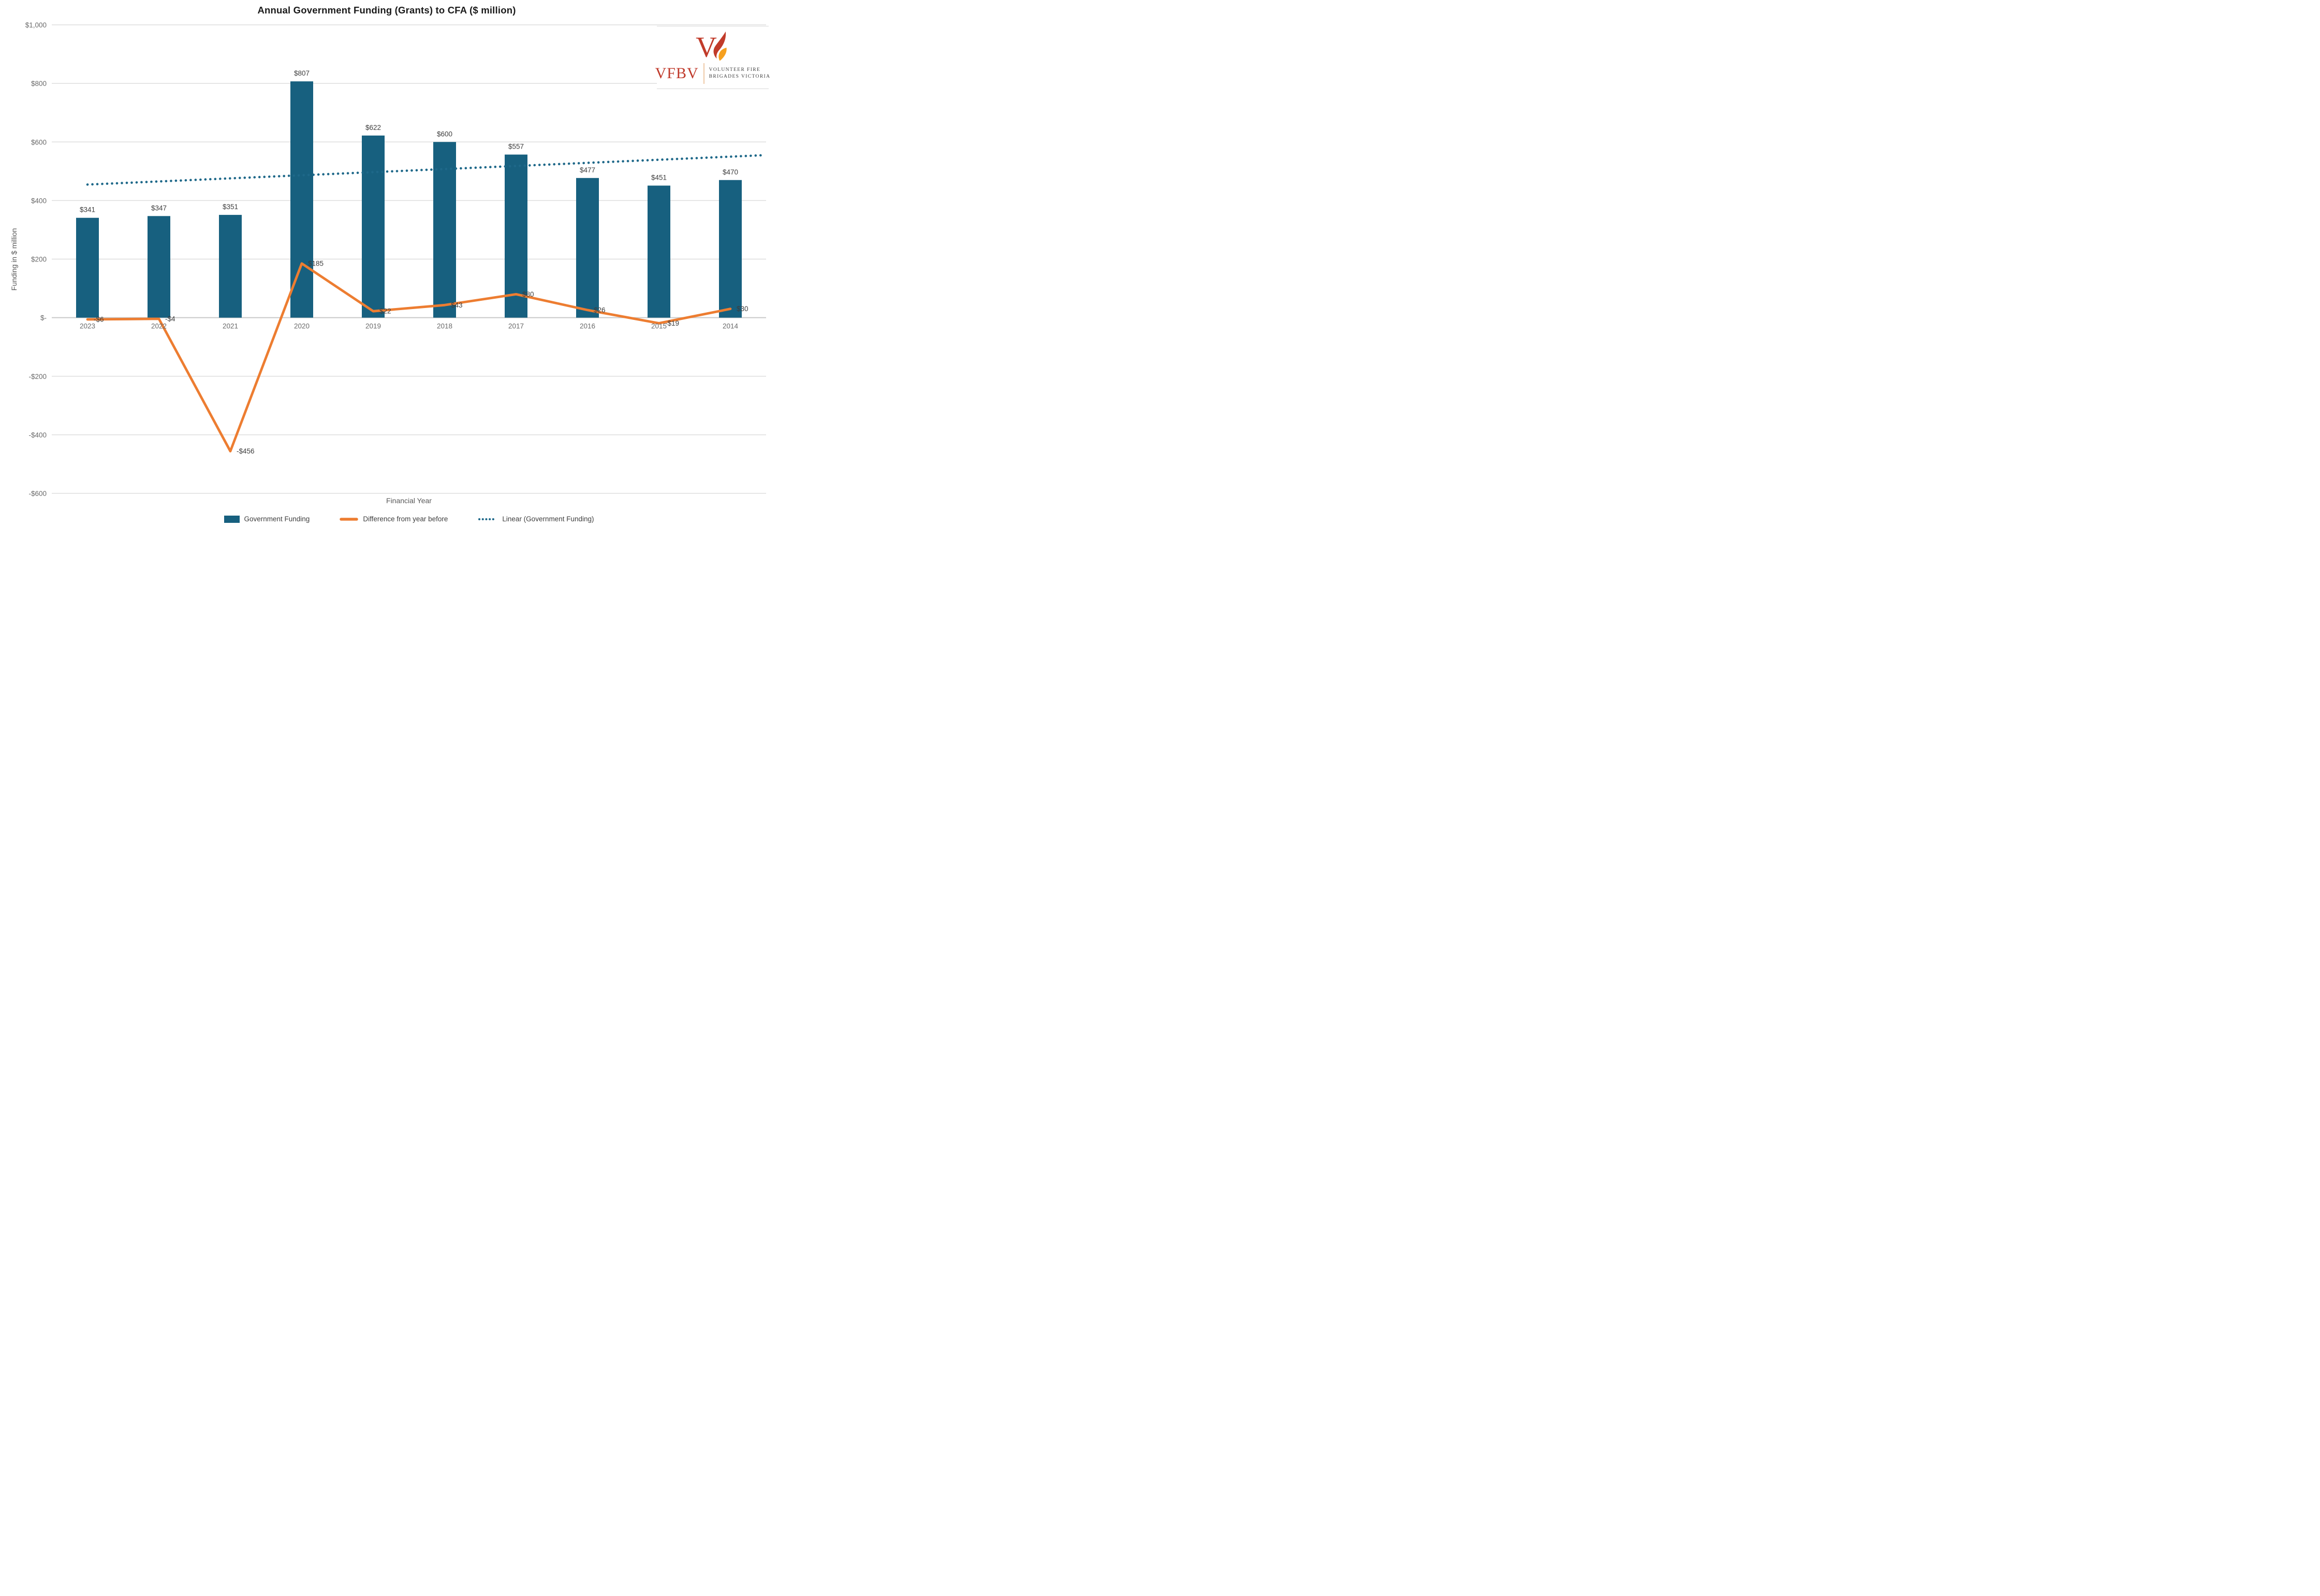 The image size is (2320, 1596). I want to click on diff-label-2016: $26, so click(600, 310).